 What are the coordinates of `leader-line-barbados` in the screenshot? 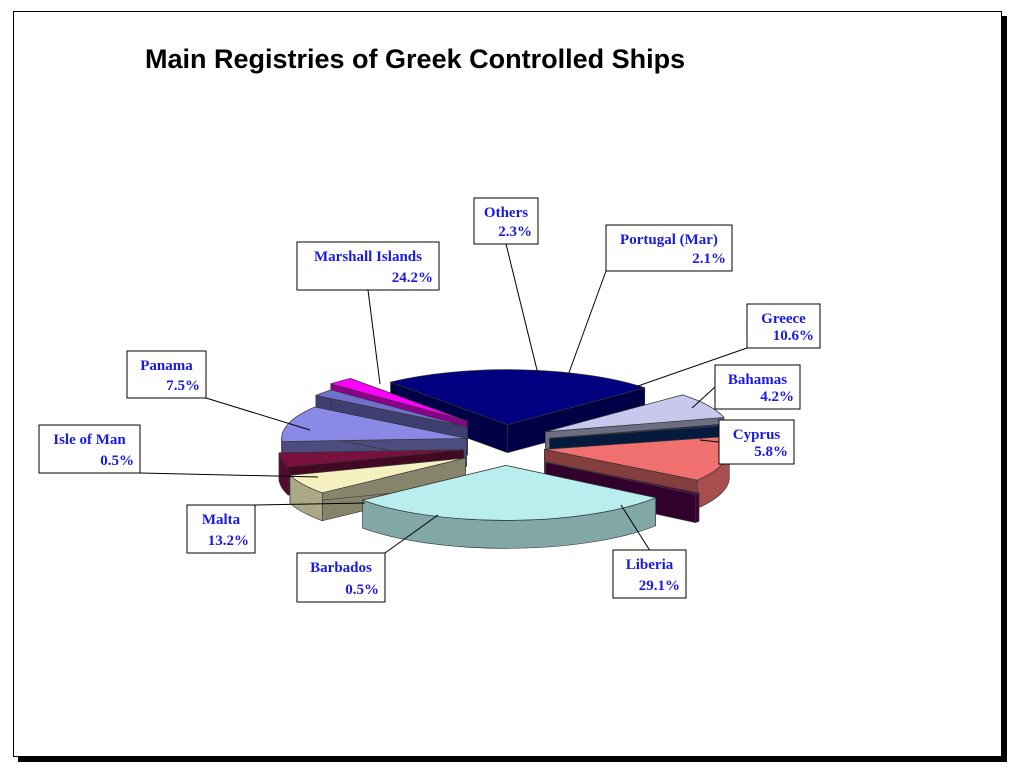 It's located at (411, 534).